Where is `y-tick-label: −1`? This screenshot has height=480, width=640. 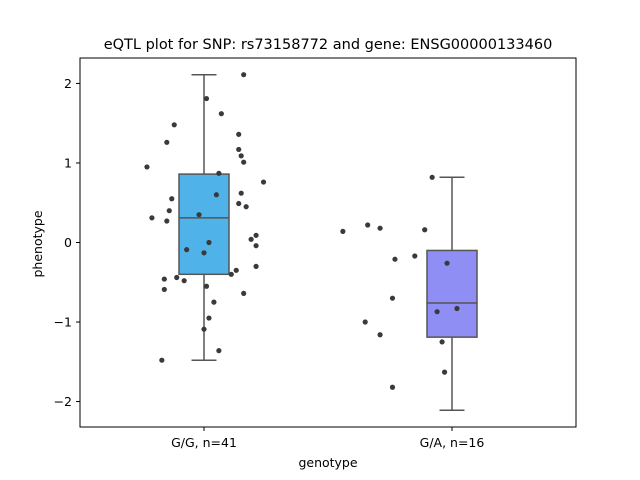 y-tick-label: −1 is located at coordinates (63, 322).